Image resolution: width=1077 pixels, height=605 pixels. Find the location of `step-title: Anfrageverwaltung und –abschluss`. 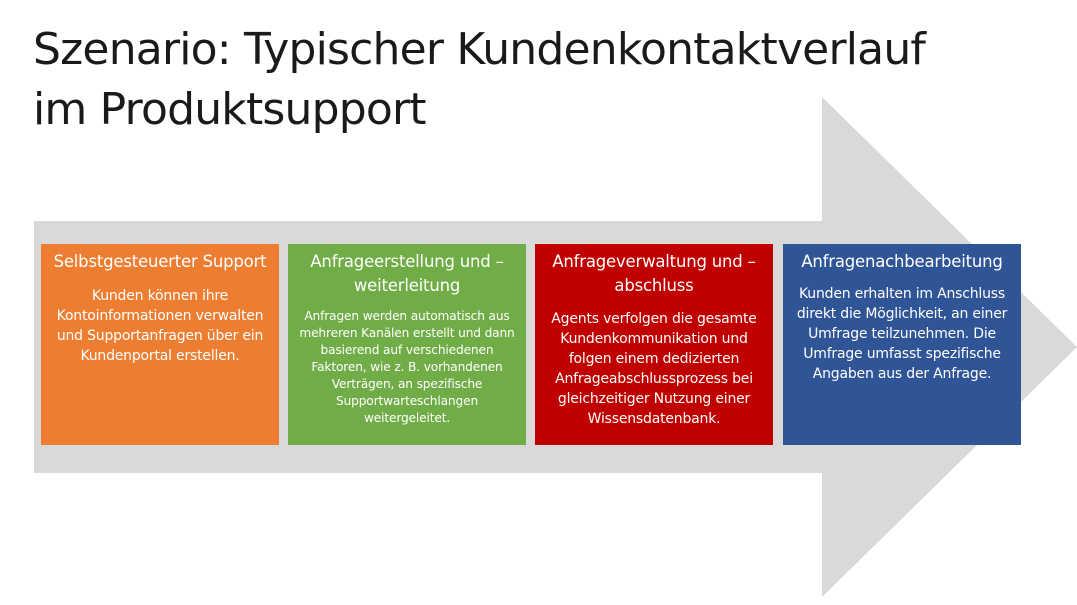

step-title: Anfrageverwaltung und –abschluss is located at coordinates (654, 273).